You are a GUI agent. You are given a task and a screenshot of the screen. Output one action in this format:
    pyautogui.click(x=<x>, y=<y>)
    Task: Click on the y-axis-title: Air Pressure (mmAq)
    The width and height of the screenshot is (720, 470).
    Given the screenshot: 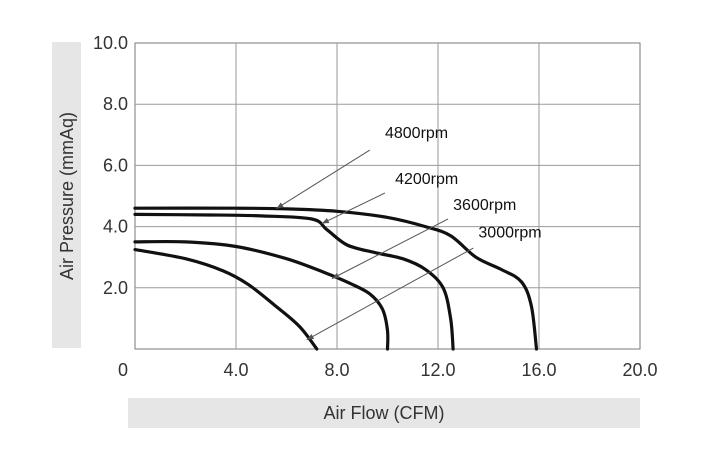 What is the action you would take?
    pyautogui.click(x=67, y=196)
    